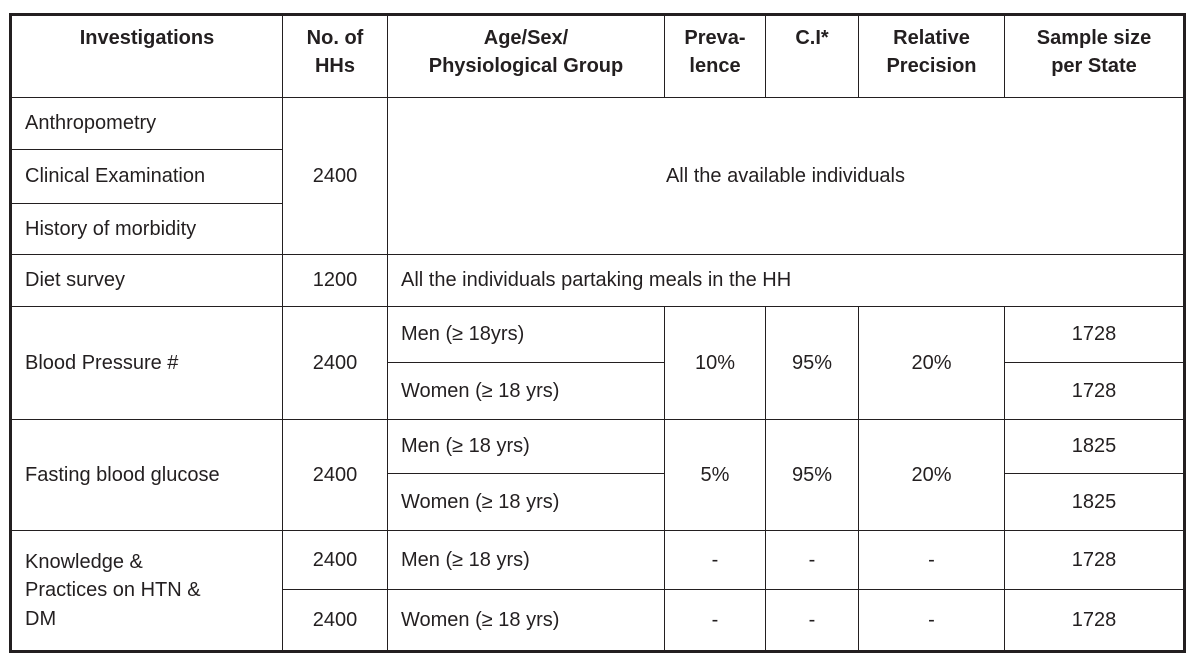 The image size is (1193, 665). What do you see at coordinates (812, 475) in the screenshot?
I see `cell-fasting-blood-glucose-ci: 95%` at bounding box center [812, 475].